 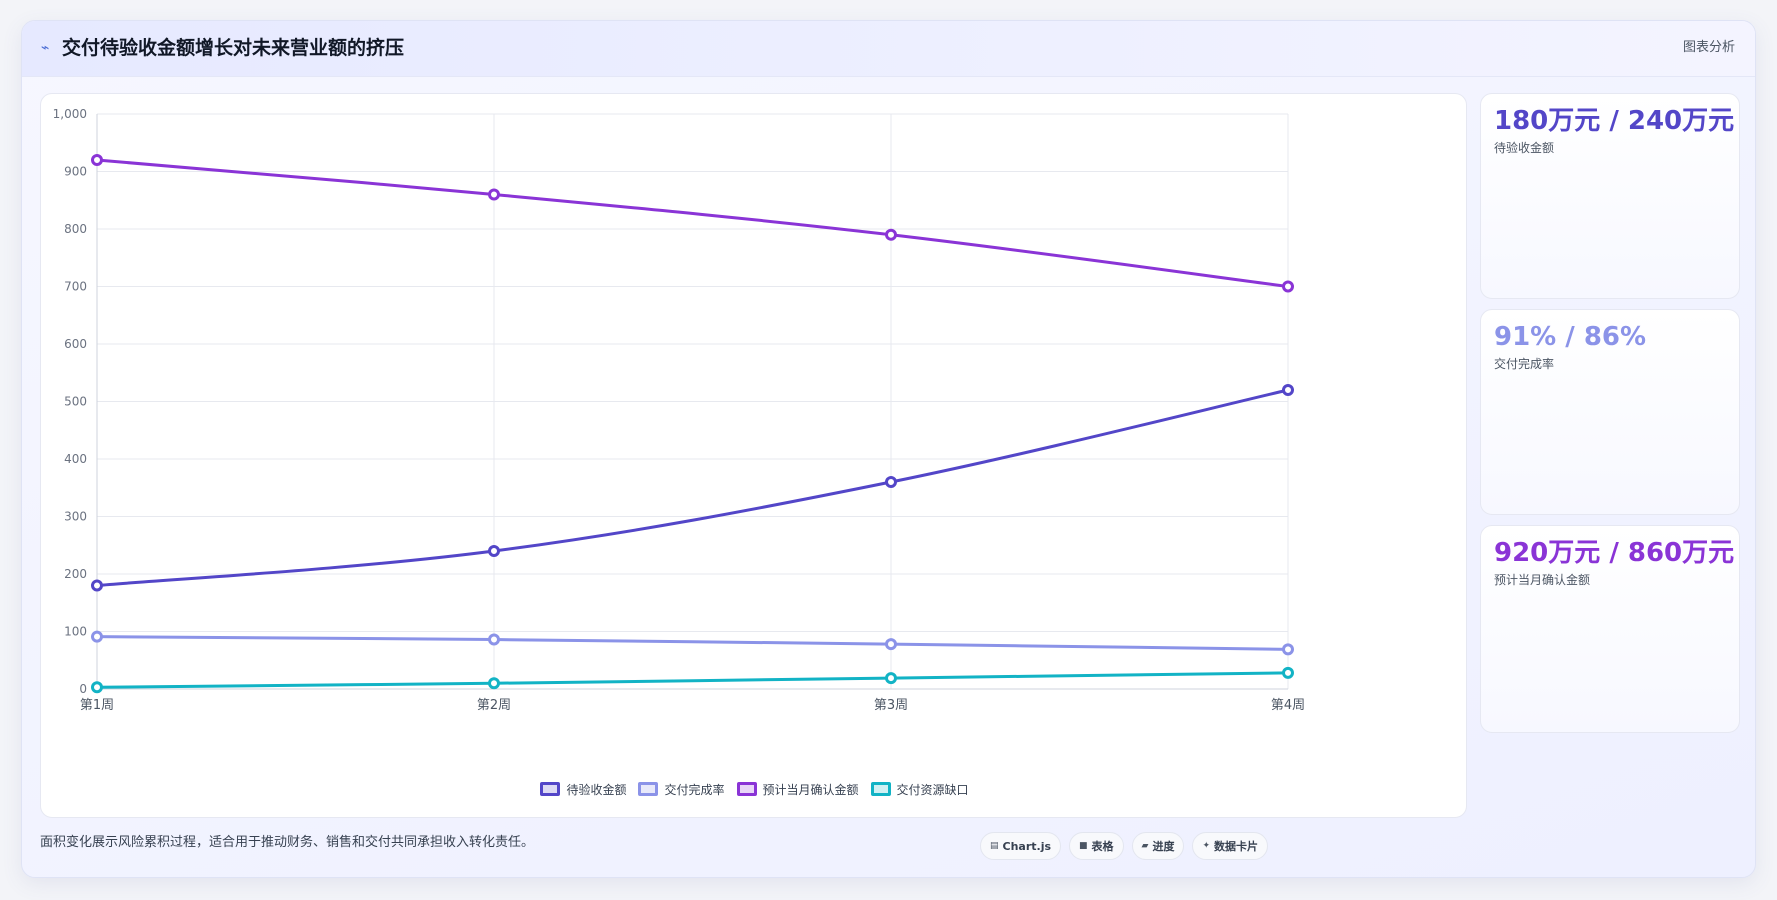 I want to click on chart-legend: 待验收金额 交付完成率 预计当月确认金额 交付资源缺口, so click(x=754, y=789).